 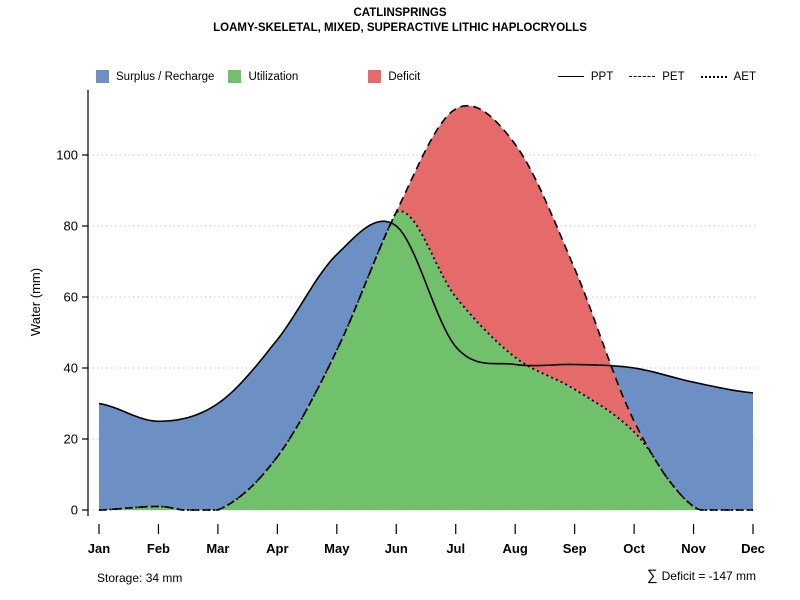 I want to click on legend-item-pet: PET, so click(x=657, y=76).